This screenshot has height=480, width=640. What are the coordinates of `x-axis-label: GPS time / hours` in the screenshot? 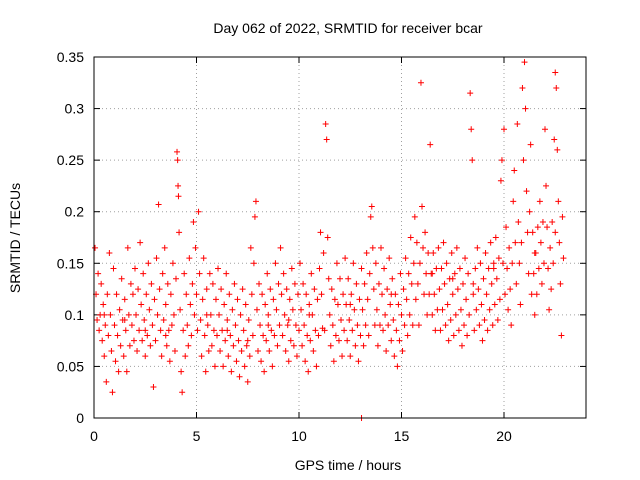 It's located at (348, 465).